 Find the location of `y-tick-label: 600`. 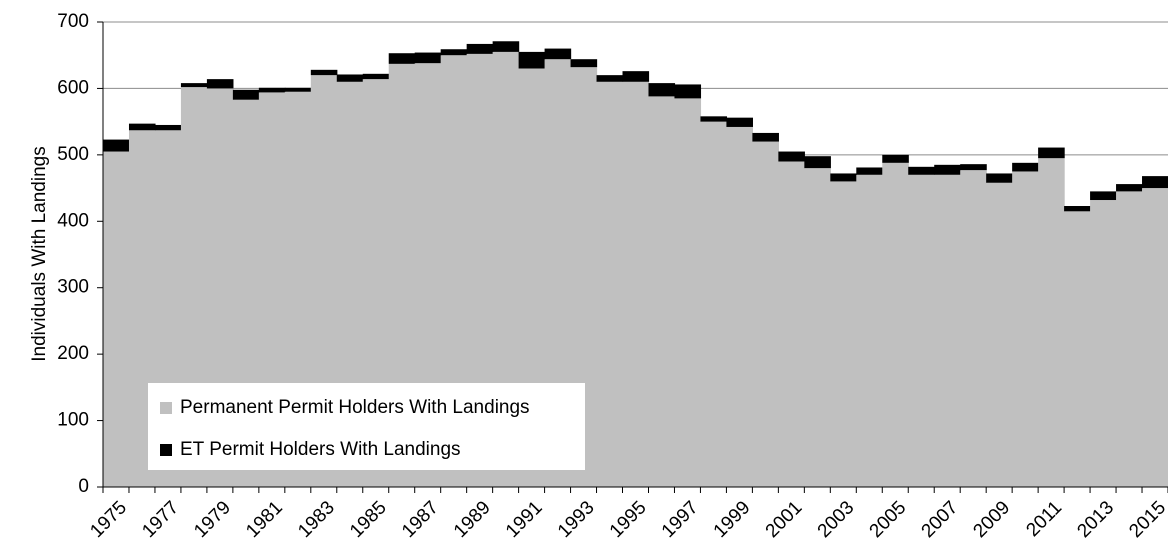

y-tick-label: 600 is located at coordinates (73, 87).